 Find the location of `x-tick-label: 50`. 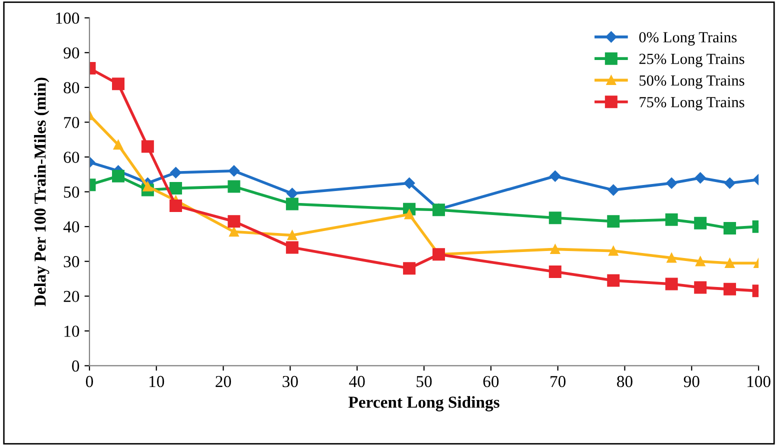

x-tick-label: 50 is located at coordinates (424, 382).